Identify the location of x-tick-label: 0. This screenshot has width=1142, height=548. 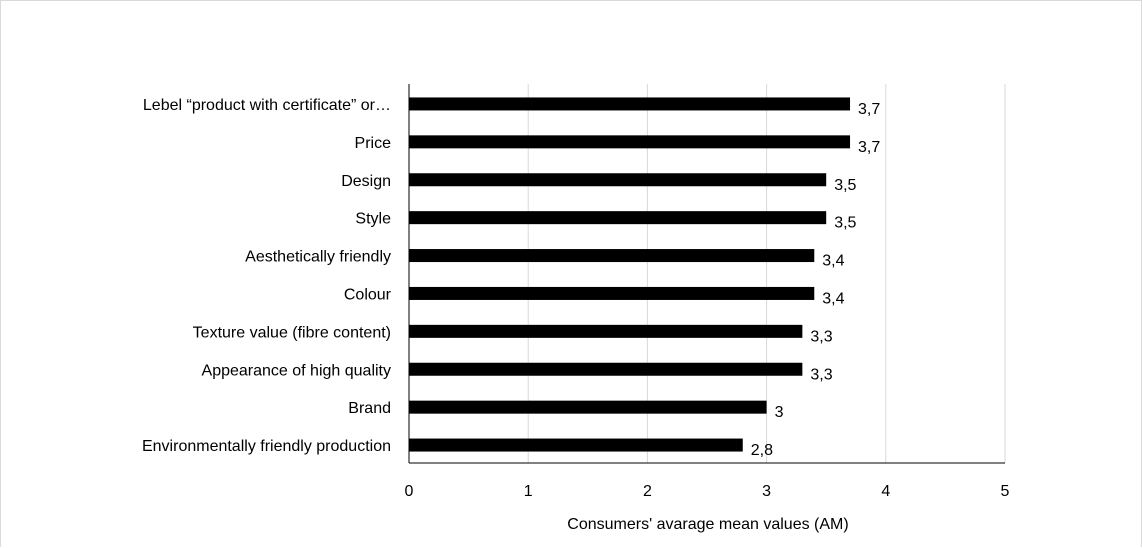
(409, 491).